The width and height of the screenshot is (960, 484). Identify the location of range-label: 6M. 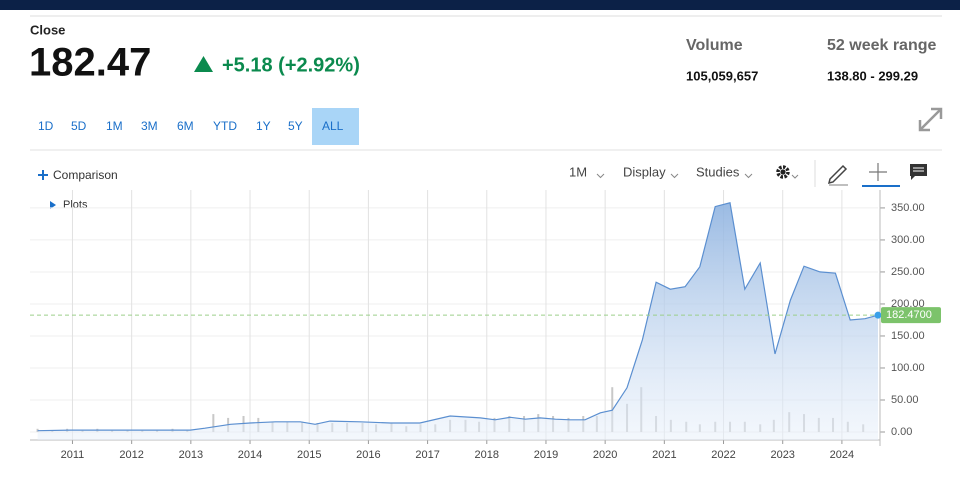
(185, 126).